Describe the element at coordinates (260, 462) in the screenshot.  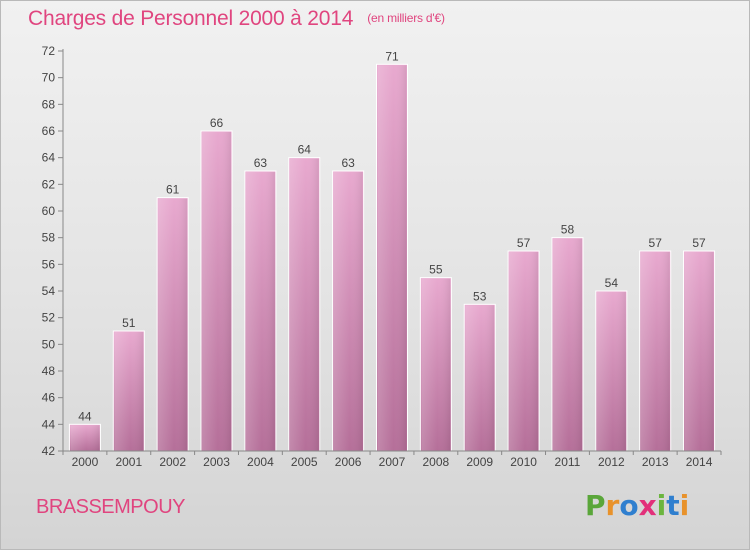
I see `x-tick-label: 2004` at that location.